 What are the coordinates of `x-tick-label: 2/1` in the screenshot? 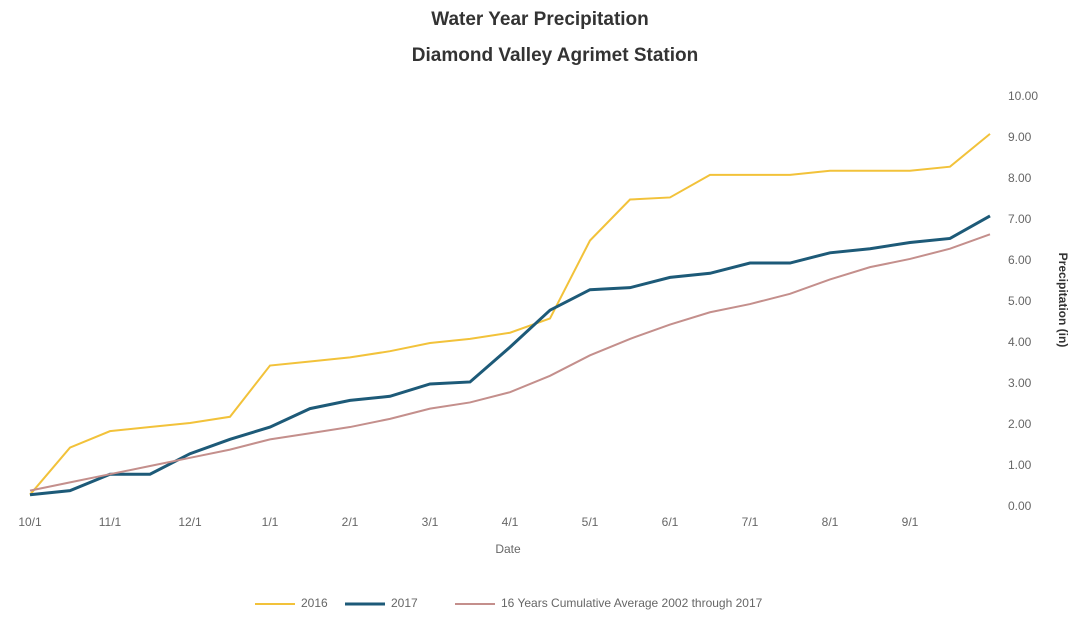 It's located at (350, 522).